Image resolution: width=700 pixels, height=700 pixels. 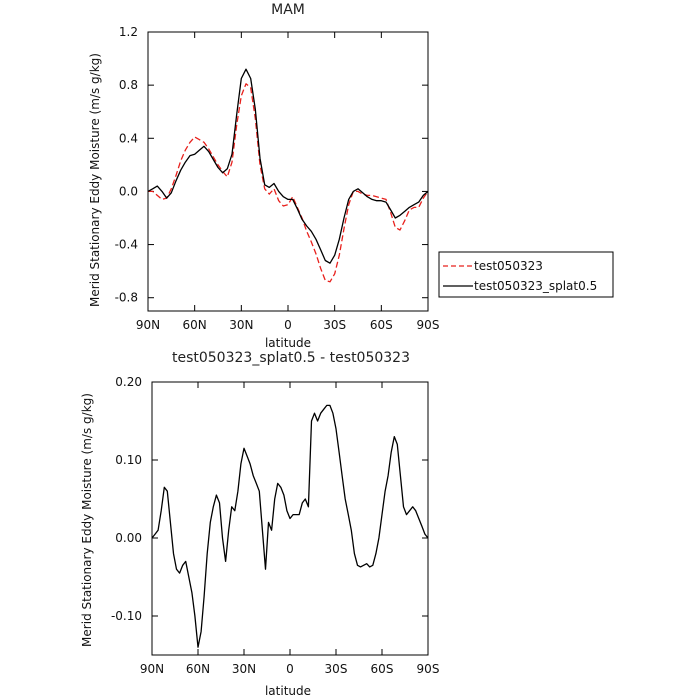 What do you see at coordinates (288, 691) in the screenshot?
I see `bottom-chart-x-axis-label: latitude` at bounding box center [288, 691].